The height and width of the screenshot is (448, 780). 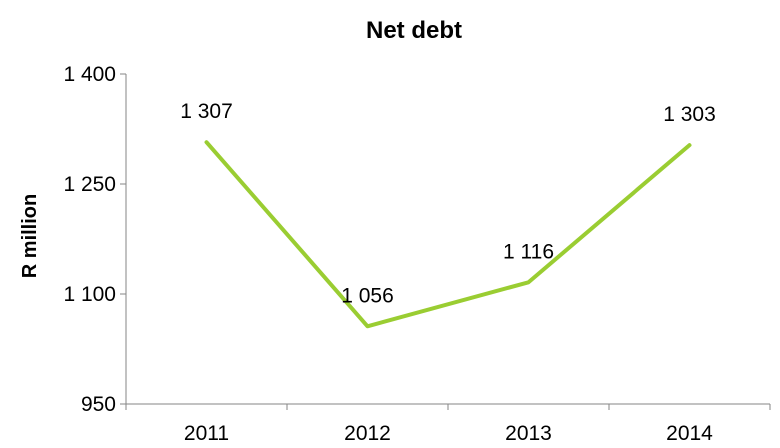 What do you see at coordinates (414, 30) in the screenshot?
I see `chart-title: Net debt` at bounding box center [414, 30].